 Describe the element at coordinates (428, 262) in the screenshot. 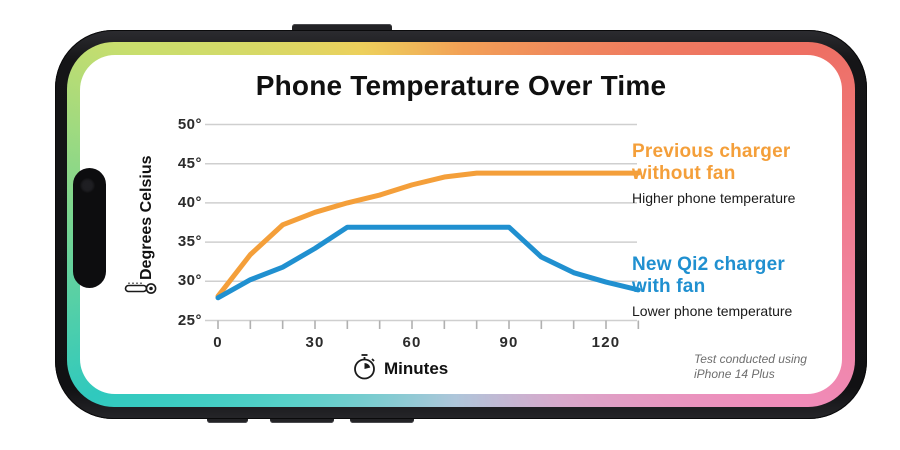

I see `series-line-qi2-charger` at that location.